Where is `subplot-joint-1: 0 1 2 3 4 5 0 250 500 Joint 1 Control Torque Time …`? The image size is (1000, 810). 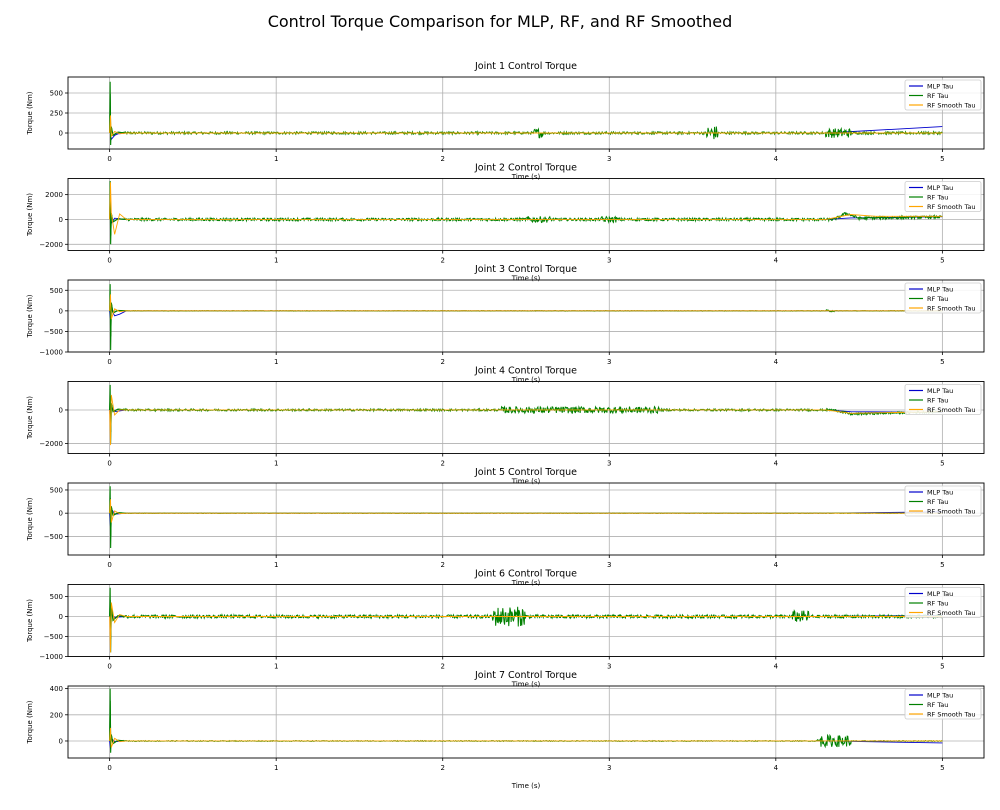 subplot-joint-1: 0 1 2 3 4 5 0 250 500 Joint 1 Control Torque Time … is located at coordinates (505, 121).